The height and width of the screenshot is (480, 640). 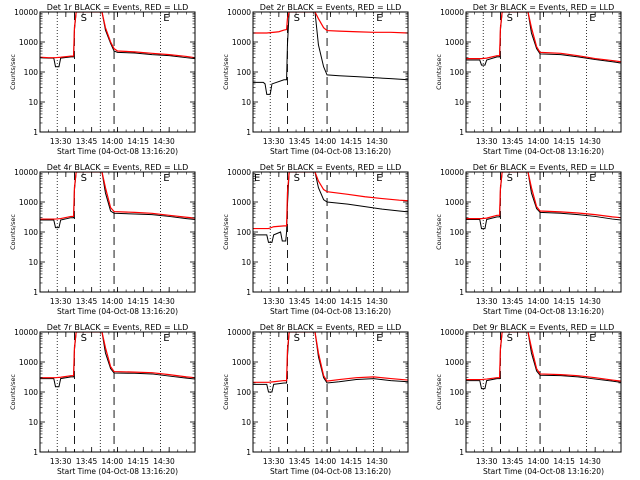 What do you see at coordinates (118, 7) in the screenshot?
I see `panel-title: Det 1r BLACK = Events, RED = LLD` at bounding box center [118, 7].